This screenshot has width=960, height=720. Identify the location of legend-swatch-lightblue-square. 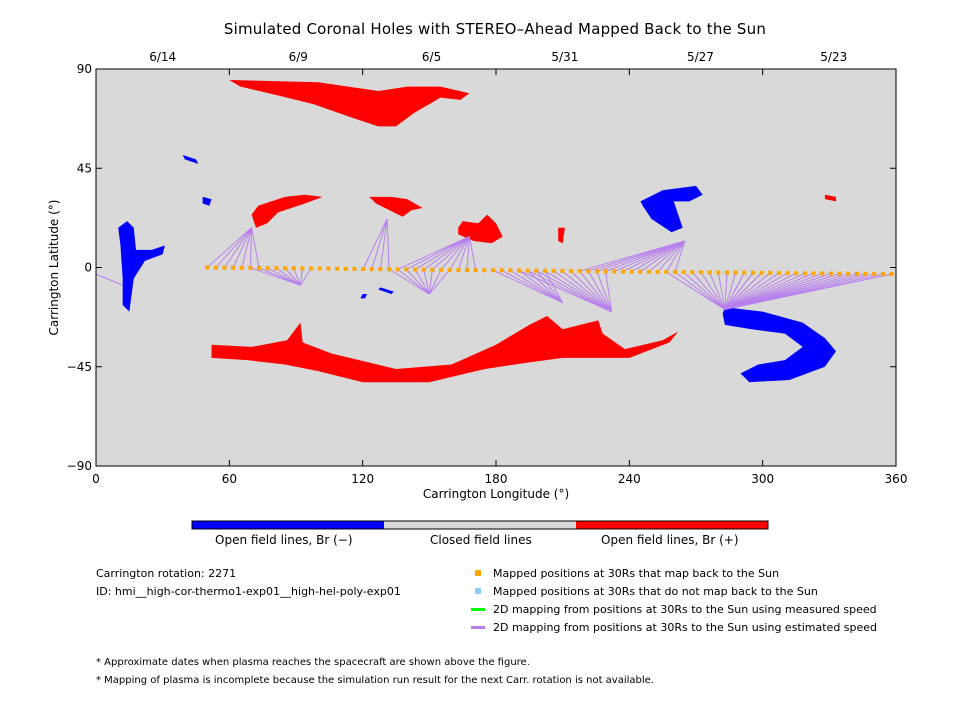
(478, 591).